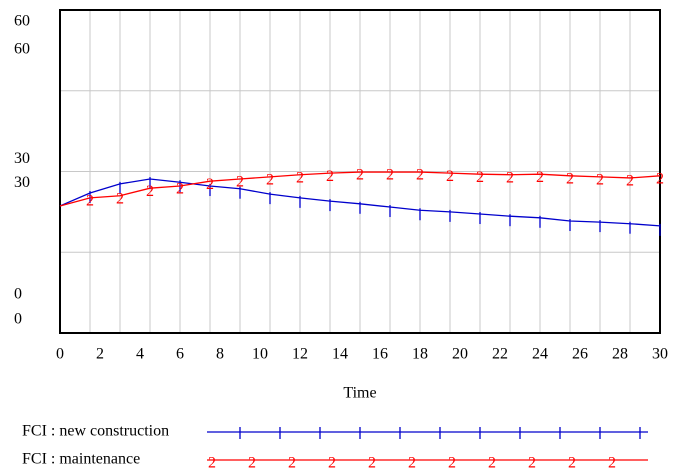 This screenshot has height=470, width=676. I want to click on x-tick-label: 28, so click(620, 354).